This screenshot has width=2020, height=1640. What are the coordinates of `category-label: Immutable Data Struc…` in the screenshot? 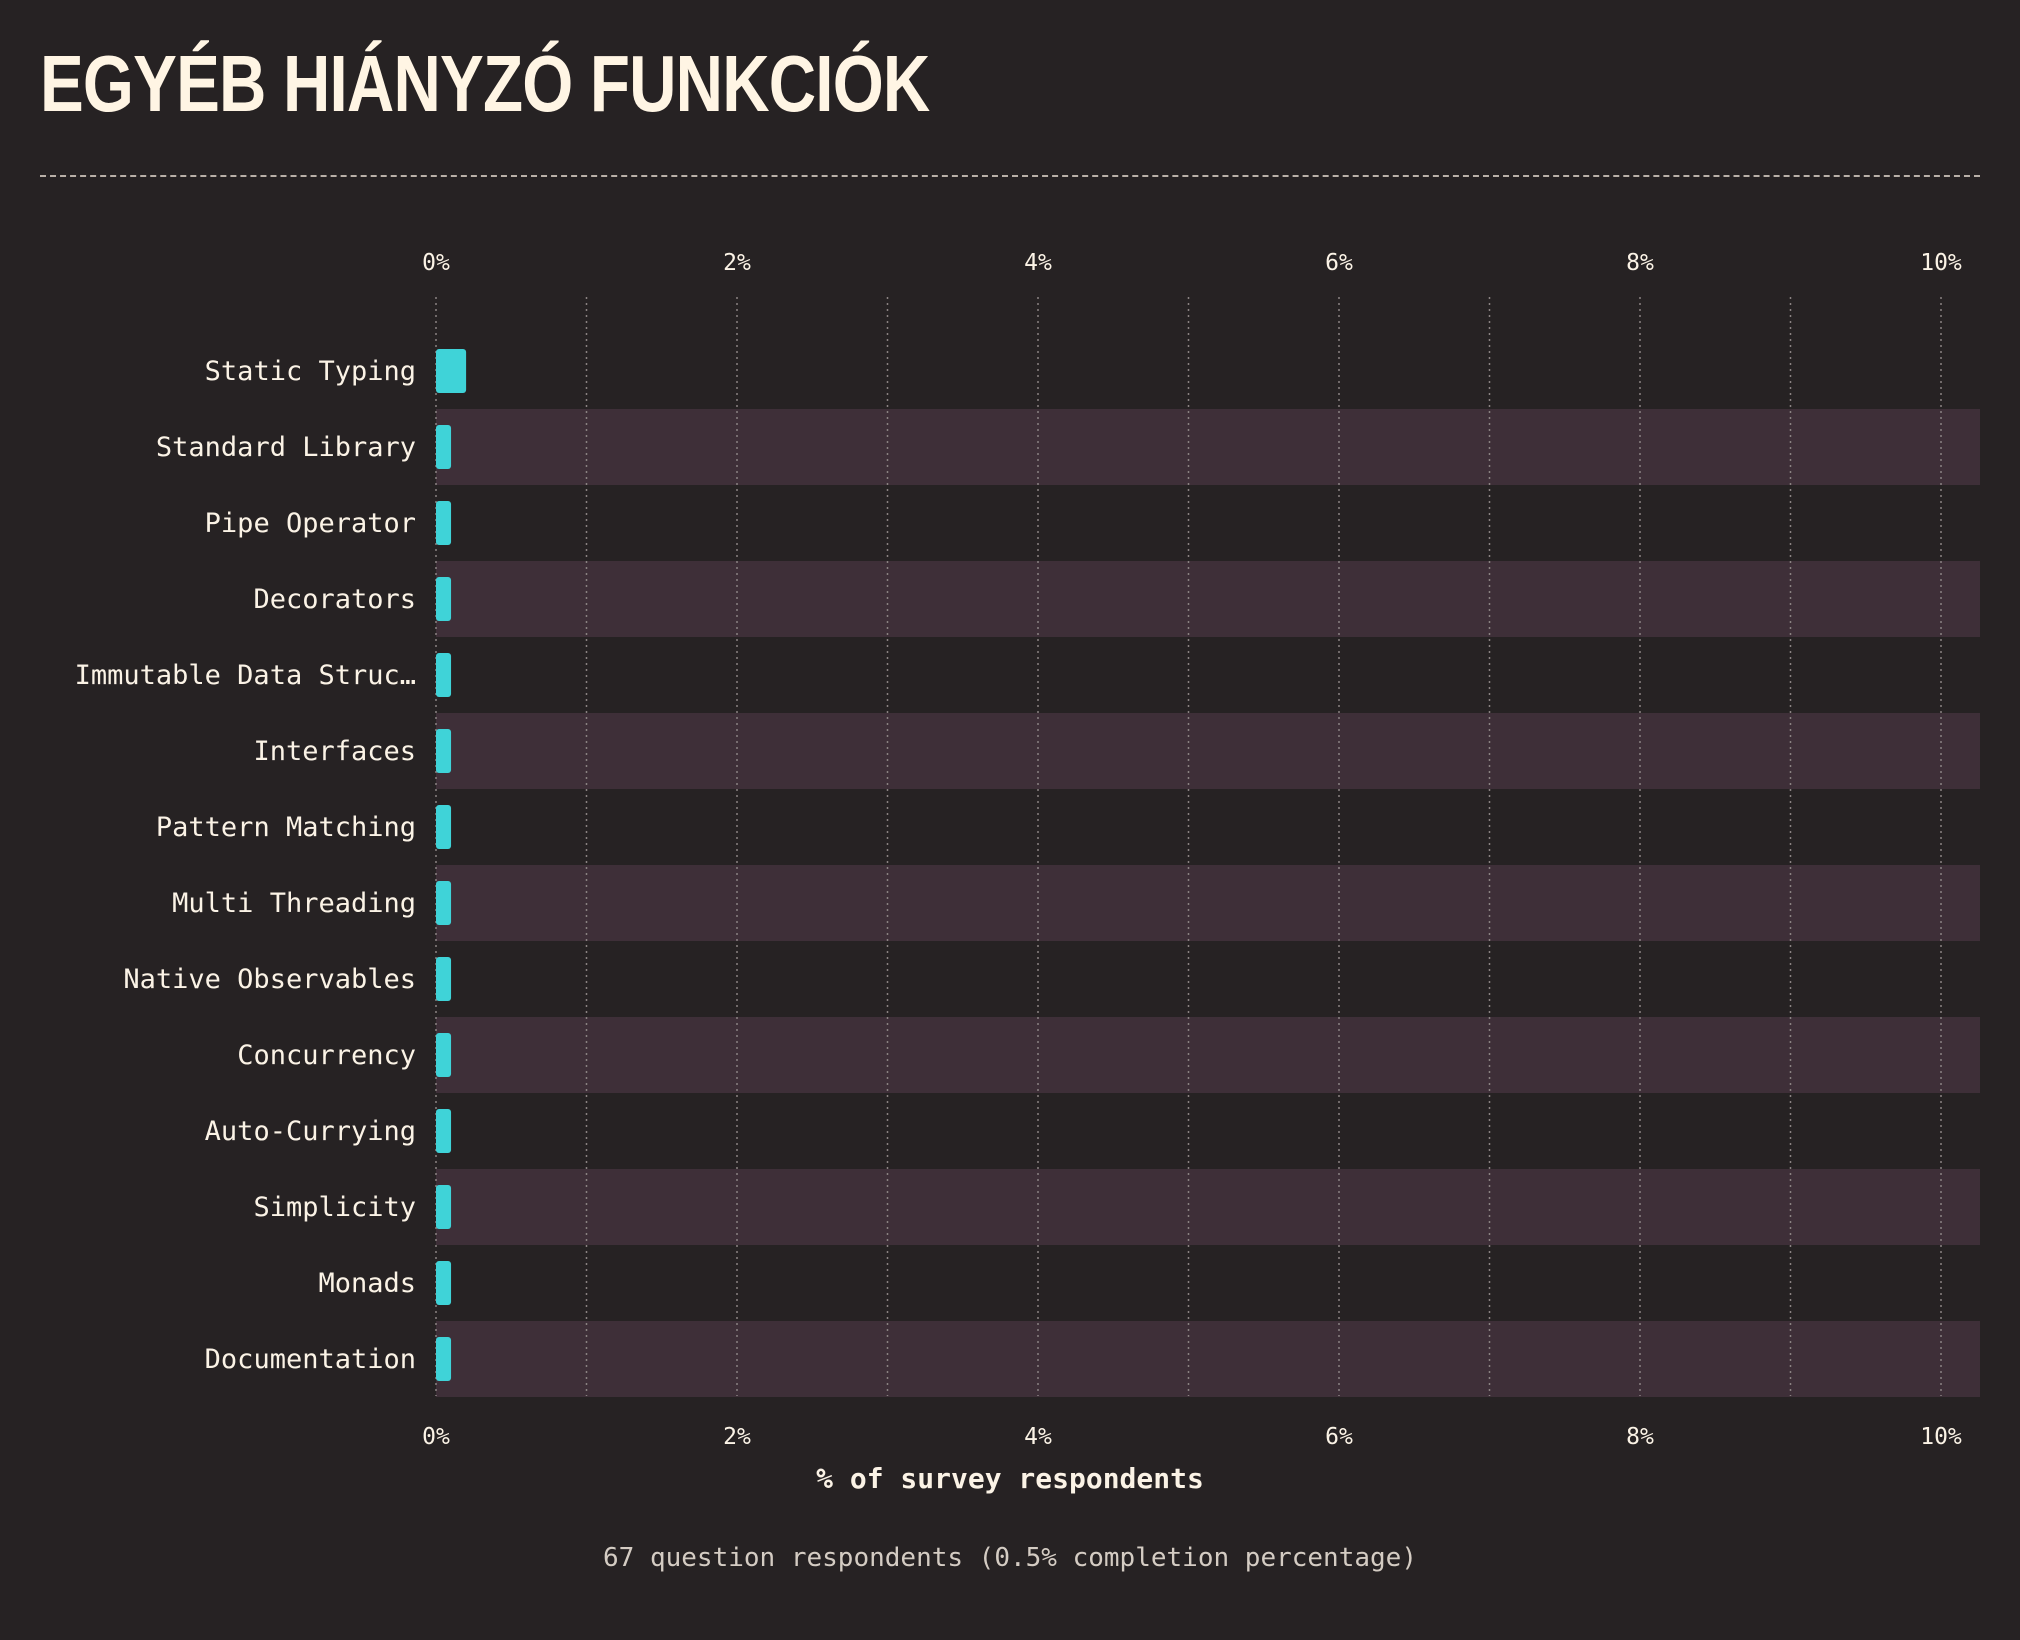 It's located at (245, 675).